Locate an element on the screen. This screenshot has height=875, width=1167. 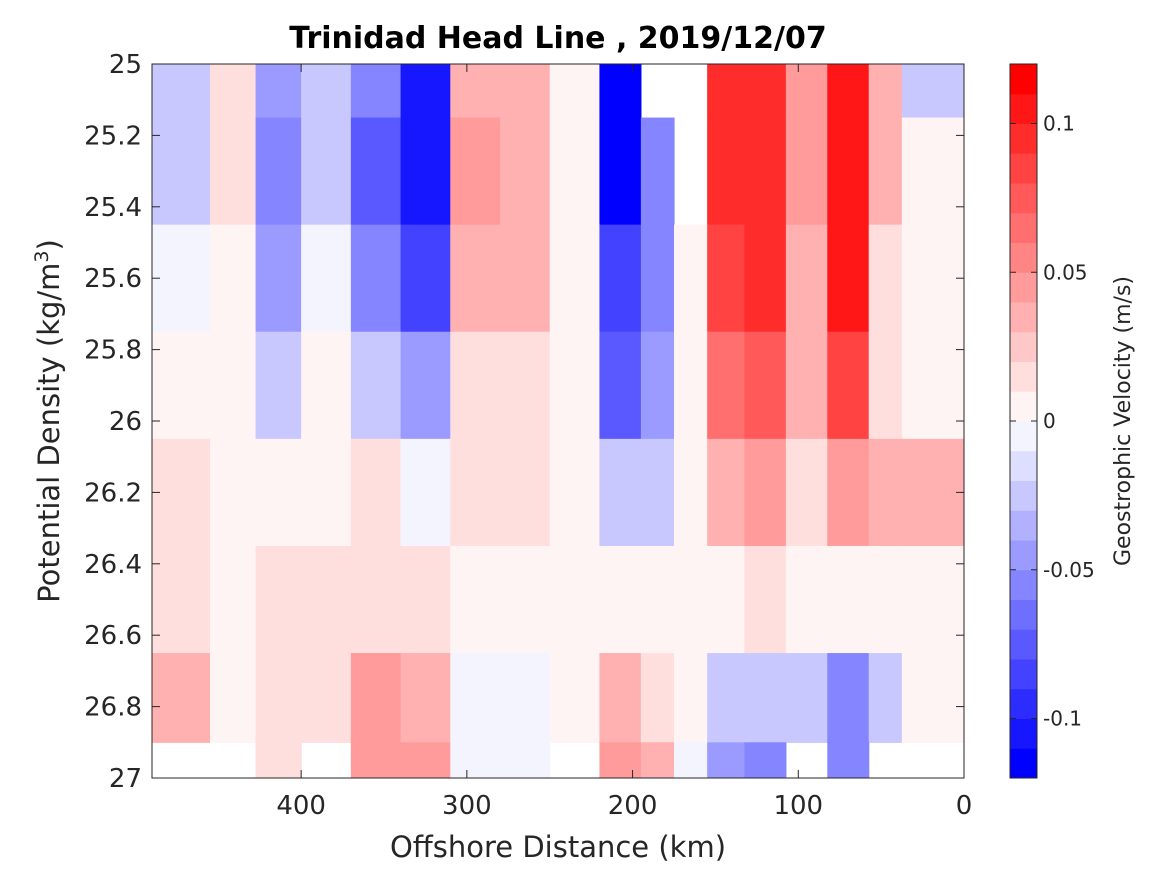
colorbar-tick-label: -0.05 is located at coordinates (1069, 570).